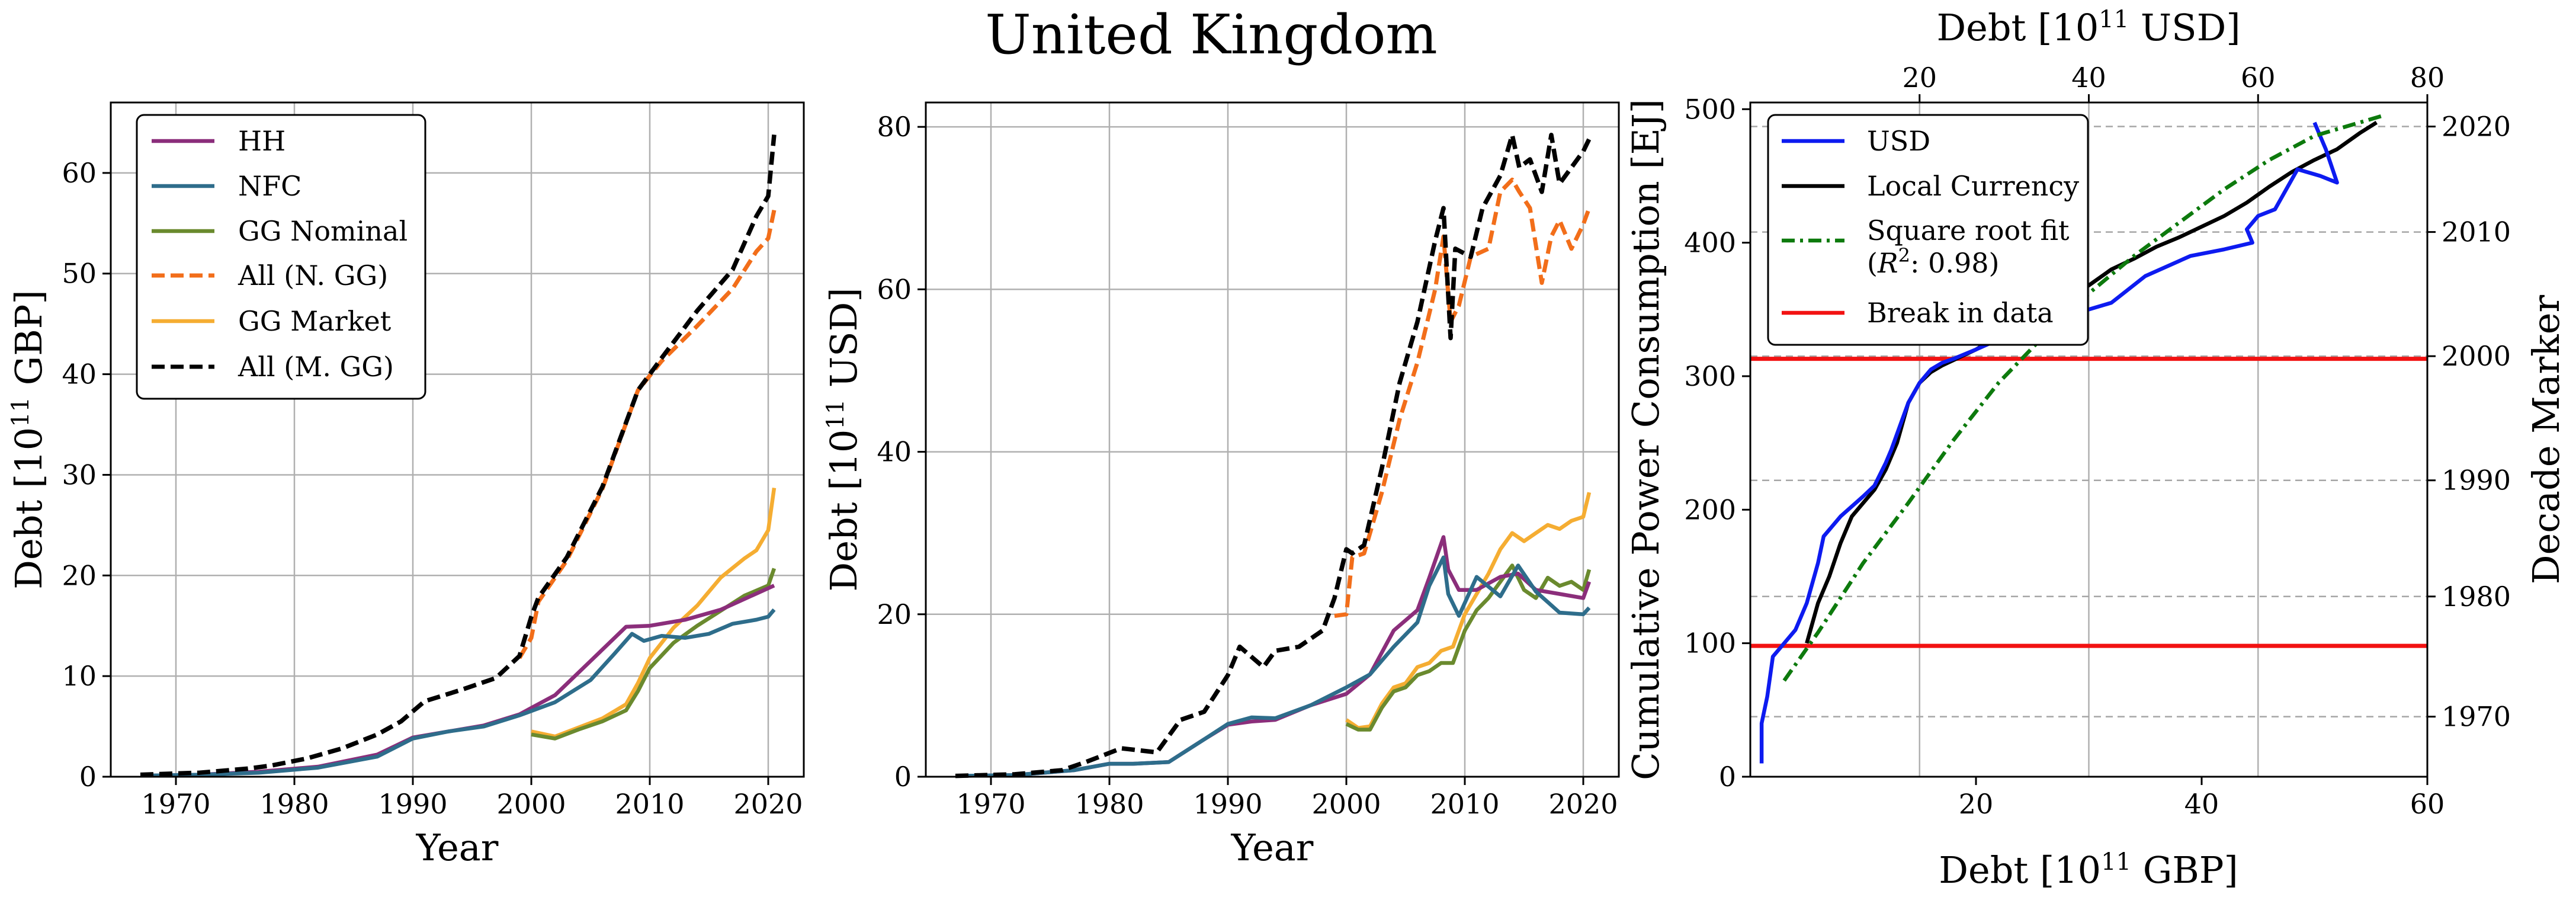 This screenshot has height=897, width=2576. I want to click on panel-usd-xlabel: Year, so click(1272, 847).